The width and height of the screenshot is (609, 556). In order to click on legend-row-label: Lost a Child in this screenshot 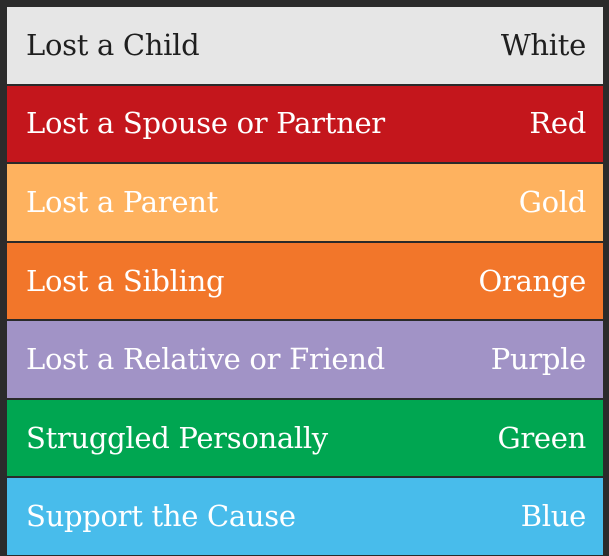, I will do `click(113, 44)`.